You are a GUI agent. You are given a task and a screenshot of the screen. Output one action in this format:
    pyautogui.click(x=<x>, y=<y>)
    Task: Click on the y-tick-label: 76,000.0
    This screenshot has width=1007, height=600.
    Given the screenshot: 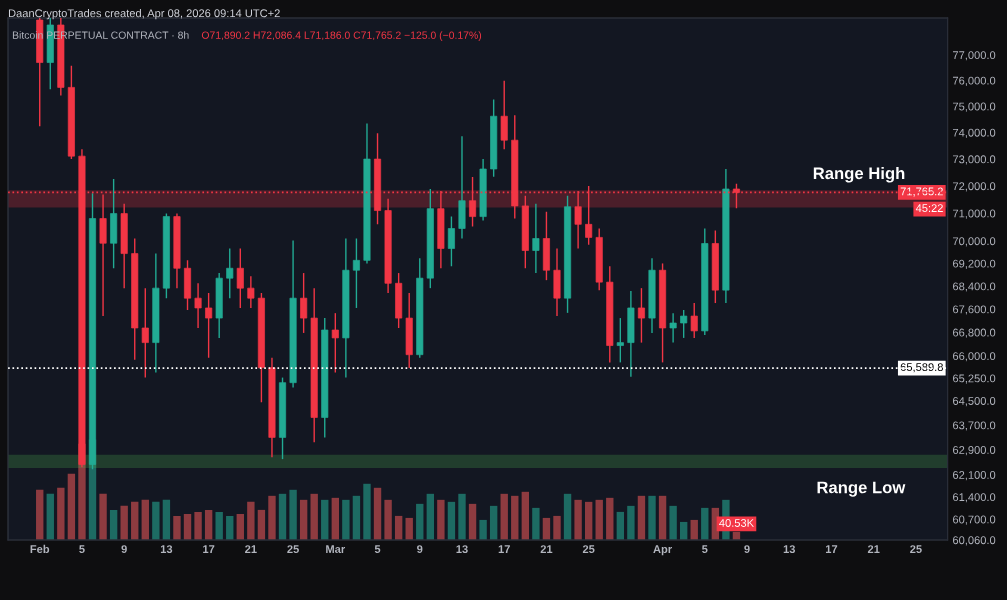 What is the action you would take?
    pyautogui.click(x=974, y=81)
    